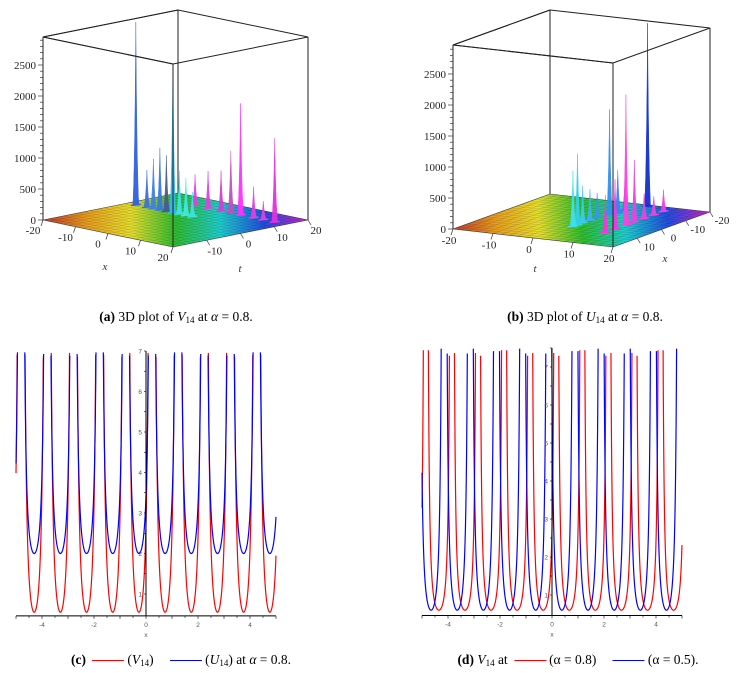 The width and height of the screenshot is (740, 673). Describe the element at coordinates (78, 659) in the screenshot. I see `caption-c-label: (c)` at that location.